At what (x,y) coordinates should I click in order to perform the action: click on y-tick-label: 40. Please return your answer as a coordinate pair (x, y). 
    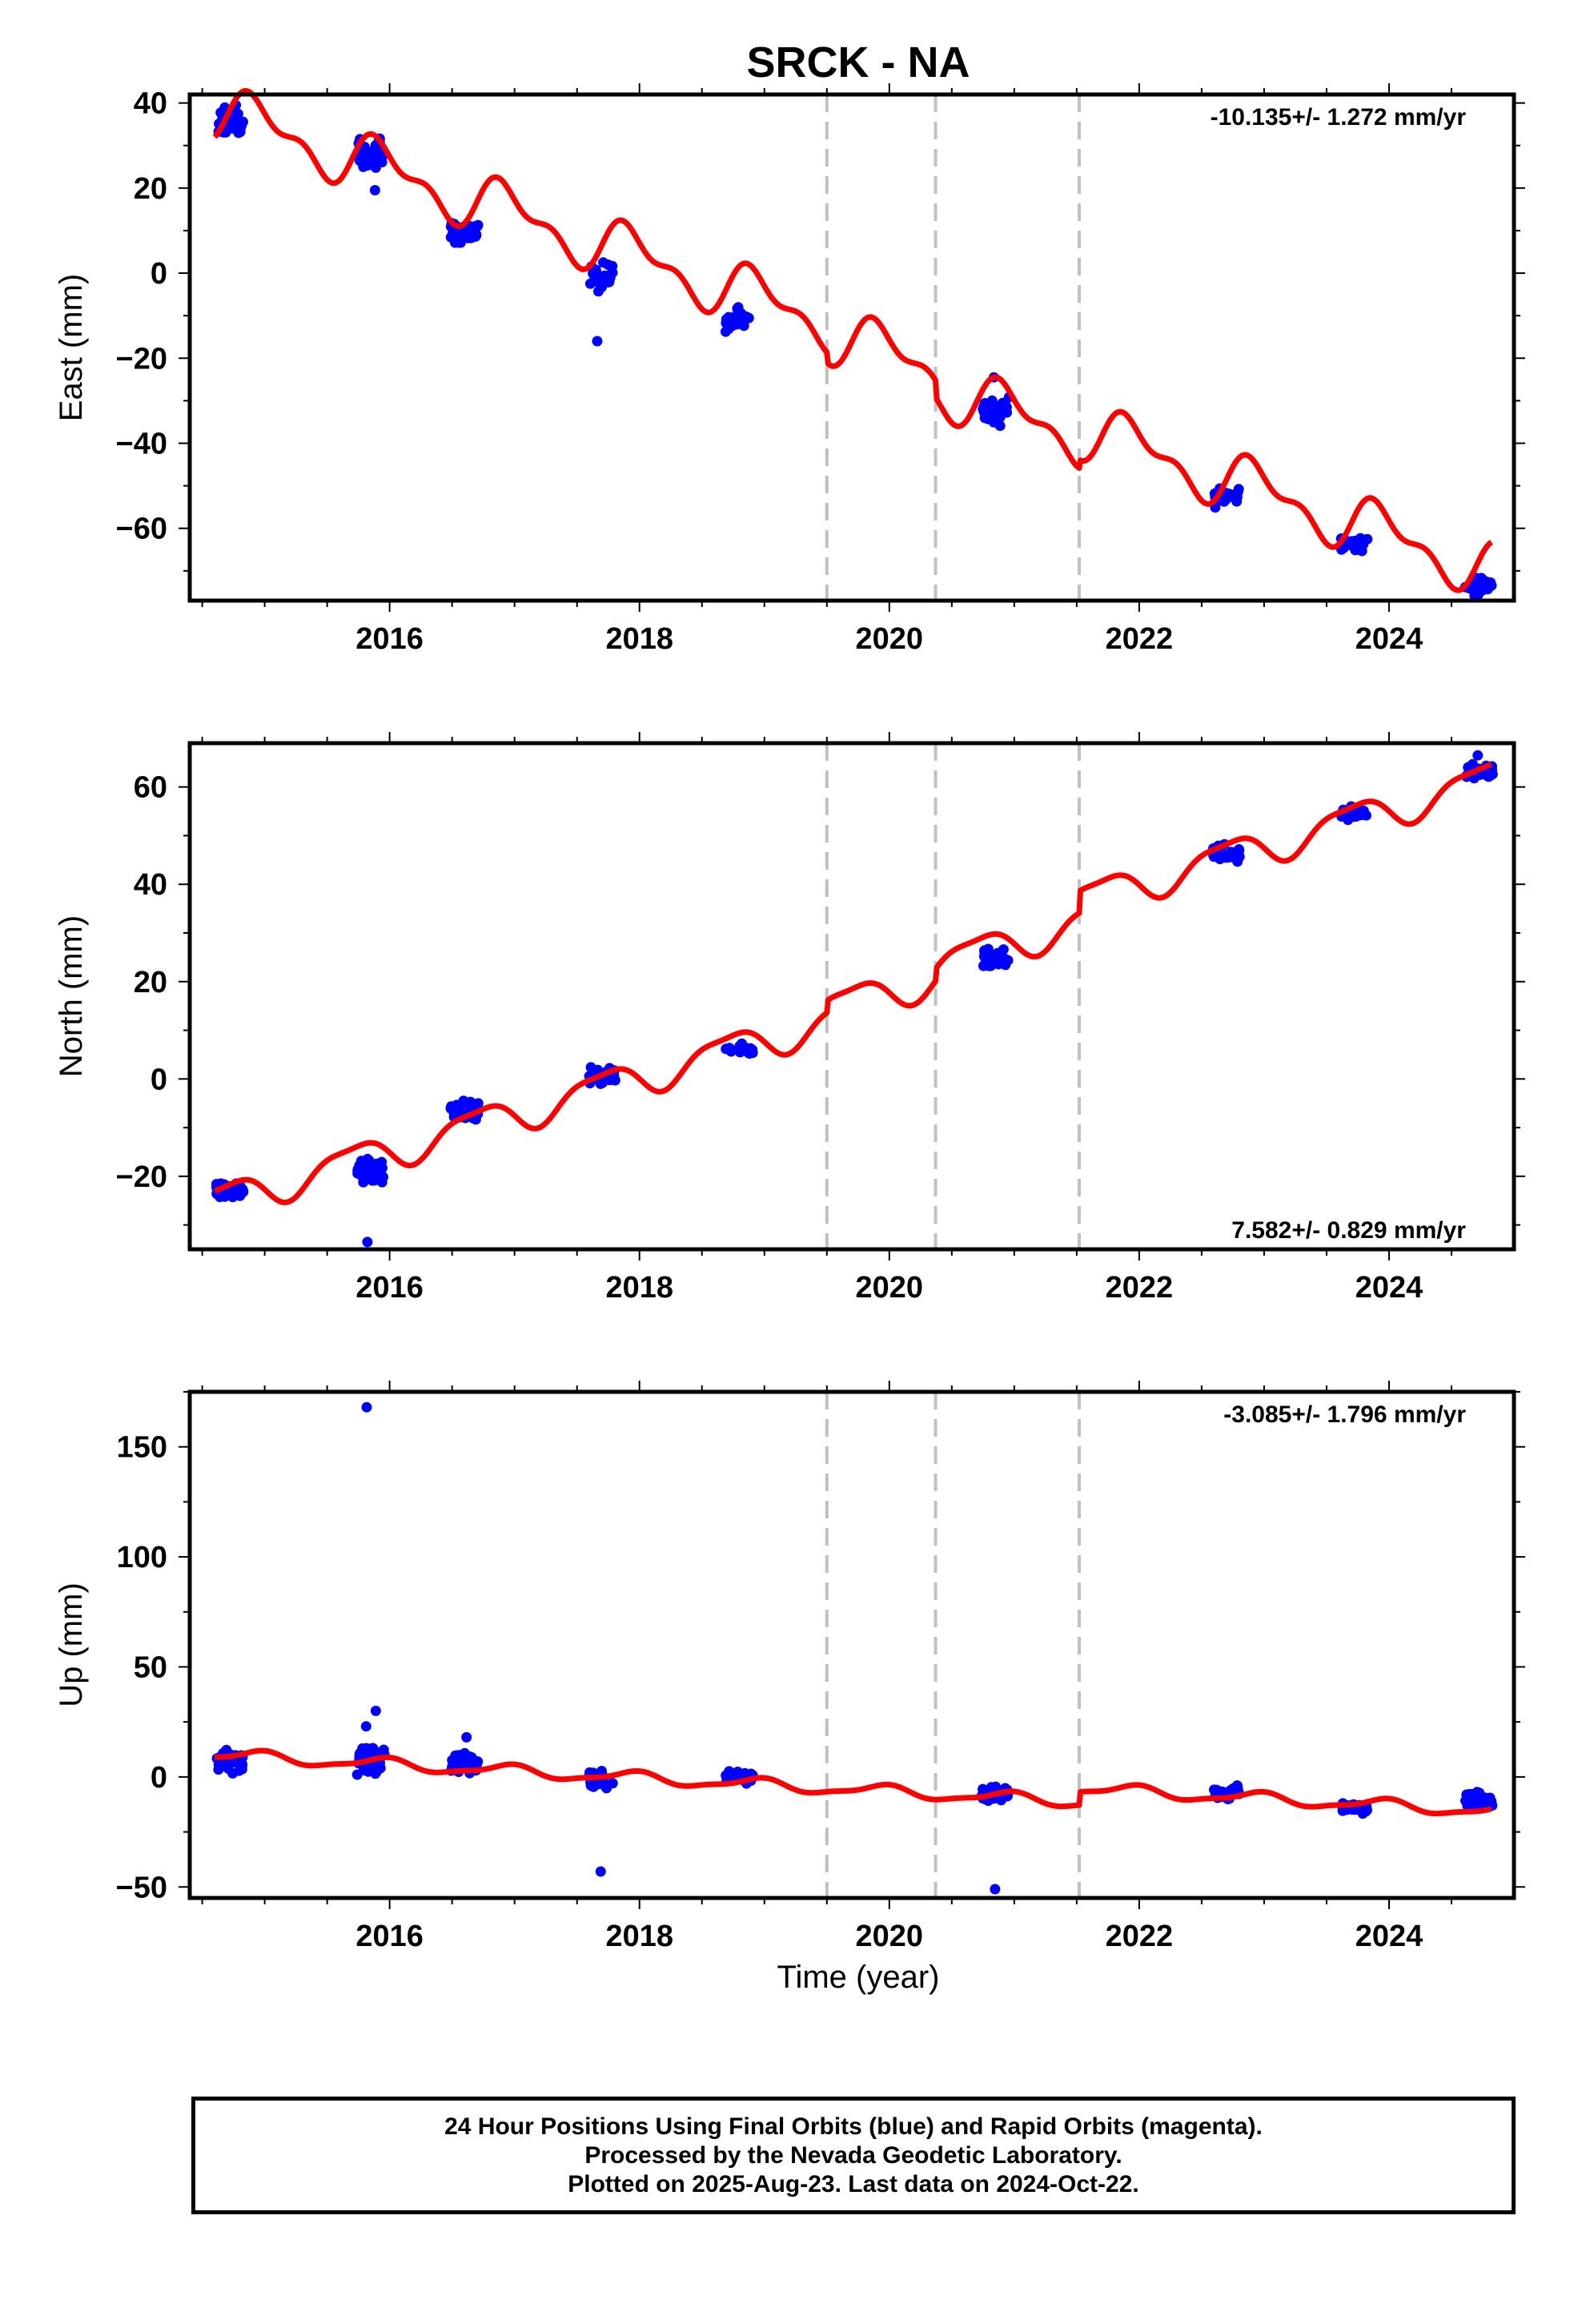
    Looking at the image, I should click on (151, 104).